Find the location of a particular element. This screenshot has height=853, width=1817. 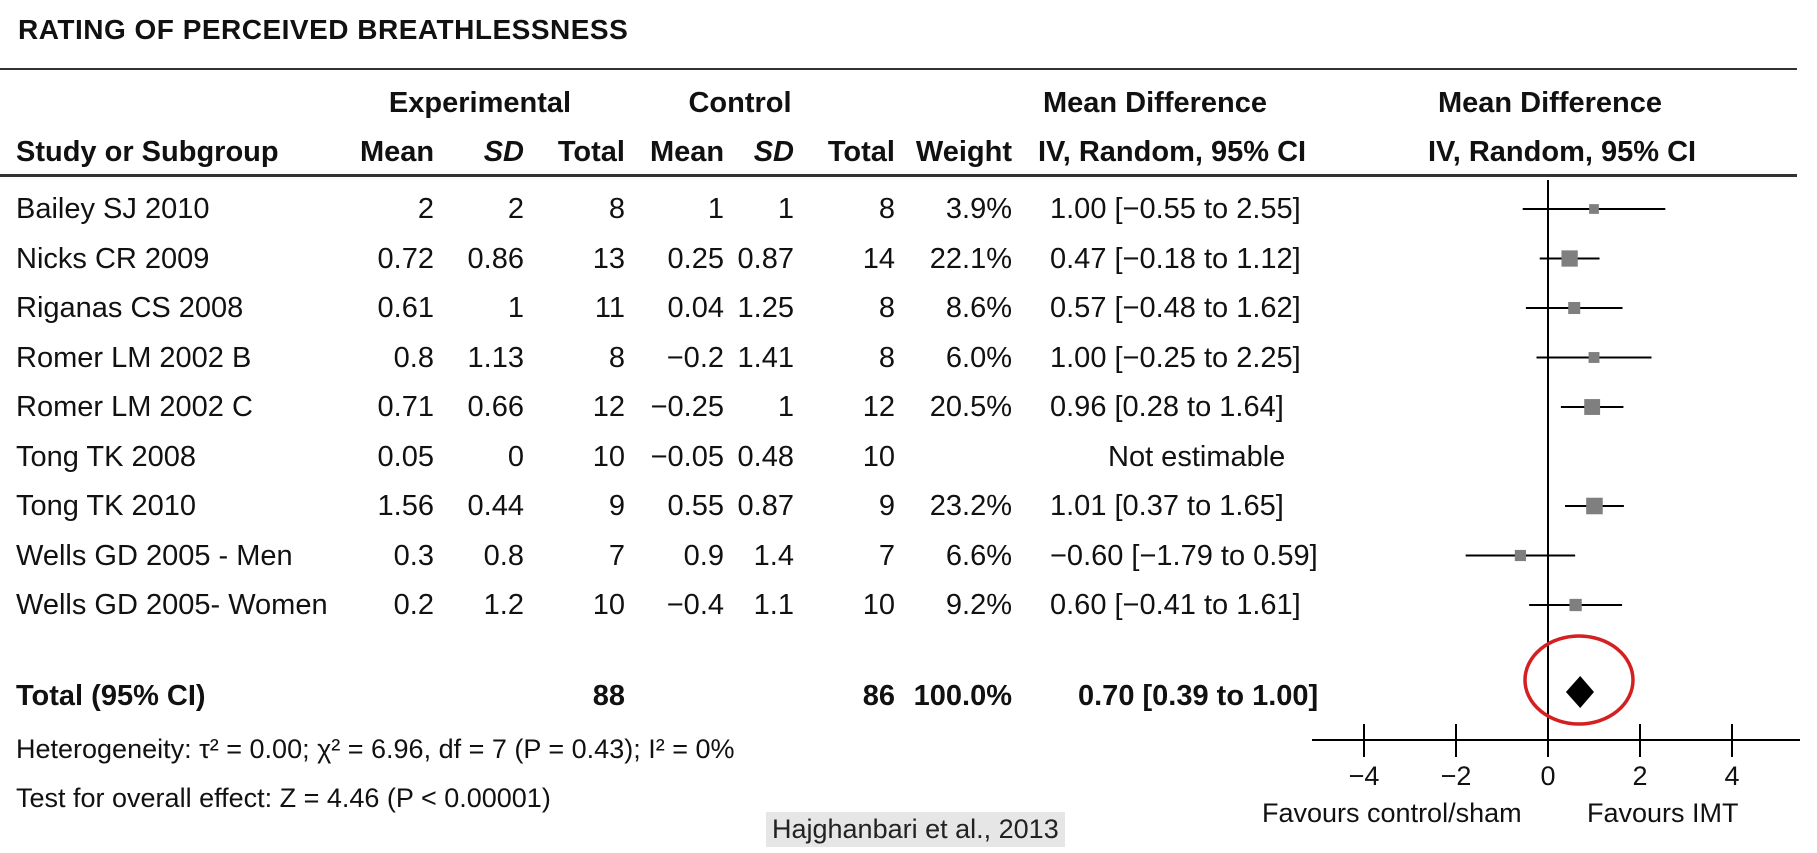

row-4-e-total: 12 is located at coordinates (608, 407).